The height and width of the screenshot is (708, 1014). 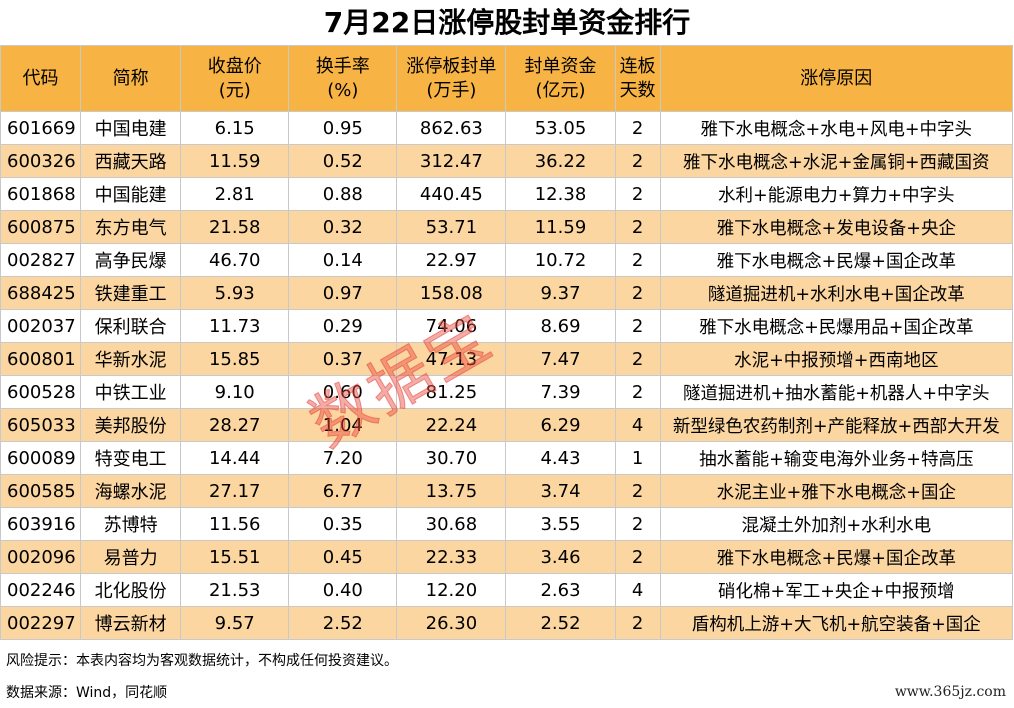 What do you see at coordinates (451, 293) in the screenshot?
I see `cell-seal: 158.08` at bounding box center [451, 293].